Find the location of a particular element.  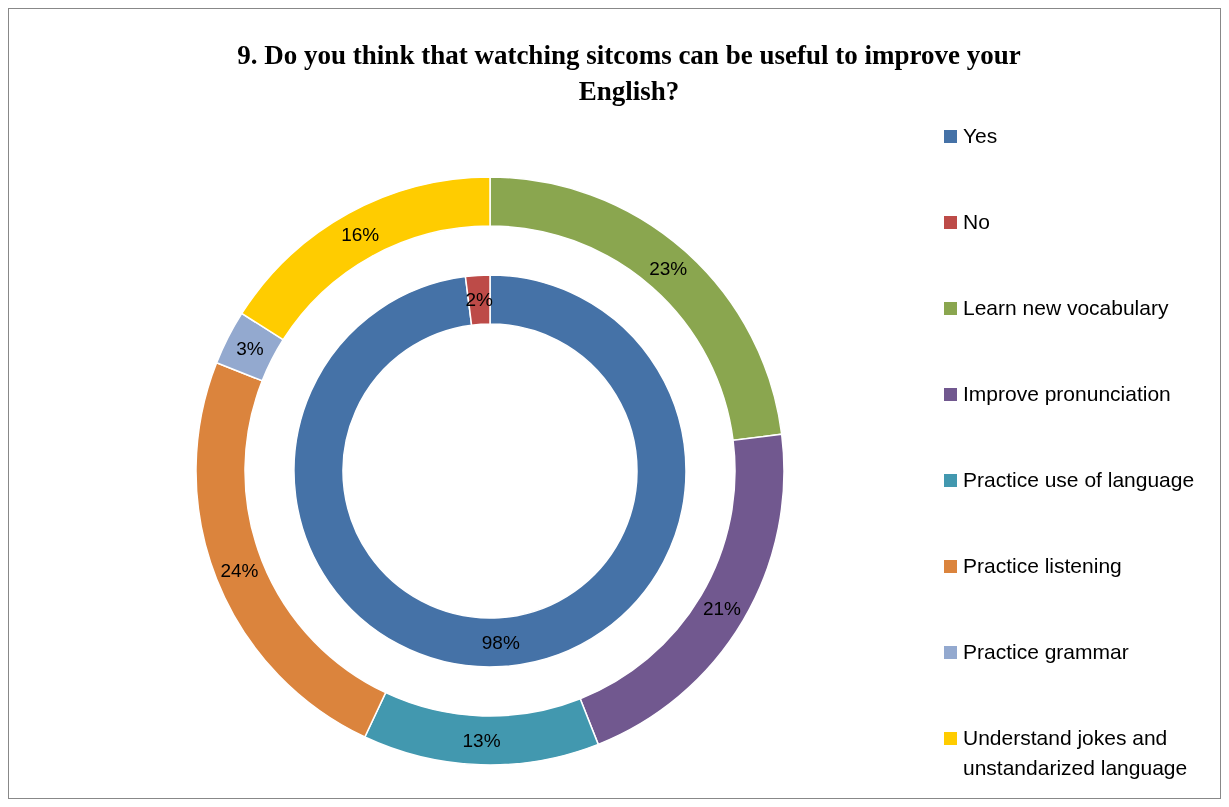

chart-title: 9. Do you think that watching sitcoms can be useful to improve your English? is located at coordinates (629, 73).